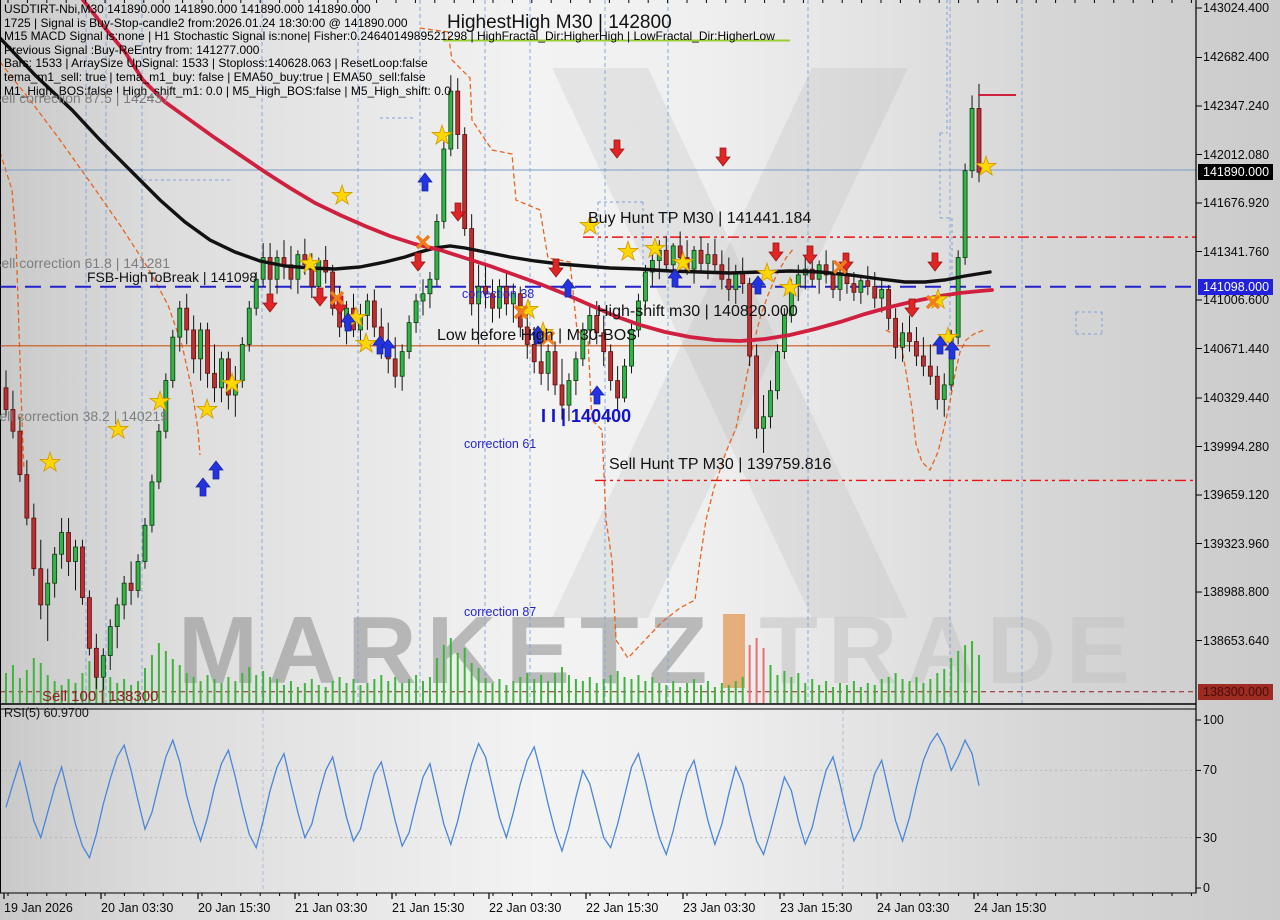 The width and height of the screenshot is (1280, 920). Describe the element at coordinates (622, 908) in the screenshot. I see `time-tick-label: 22 Jan 15:30` at that location.